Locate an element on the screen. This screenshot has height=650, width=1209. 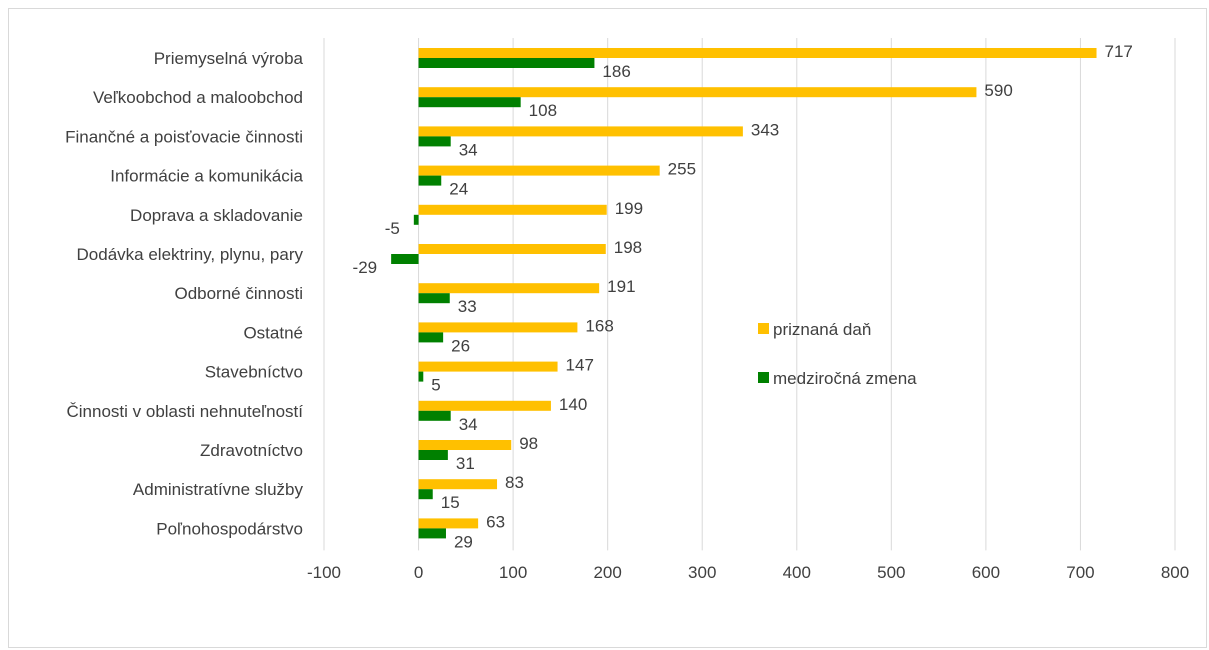
category-label: Zdravotníctvo is located at coordinates (251, 450).